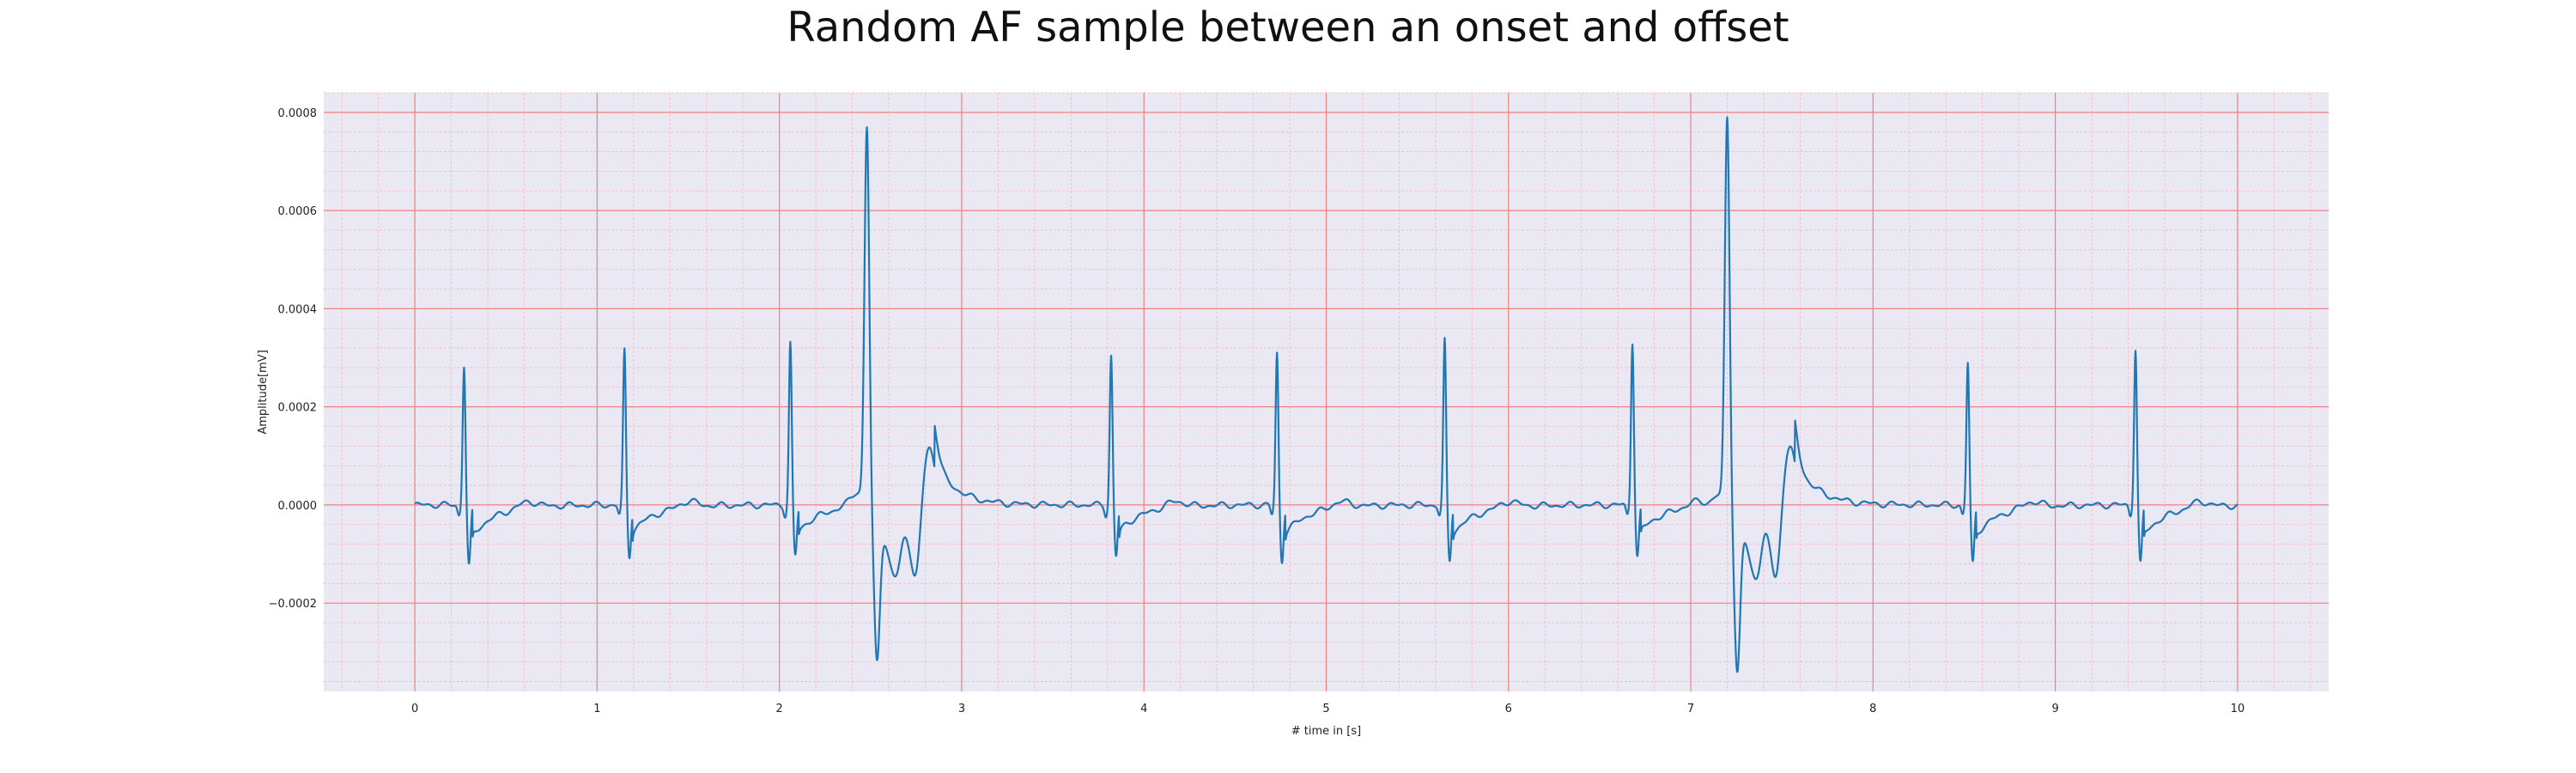  I want to click on y-tick-labels: −0.0002 0.0000 0.0002 0.0004 0.0006 0.0008, so click(293, 359).